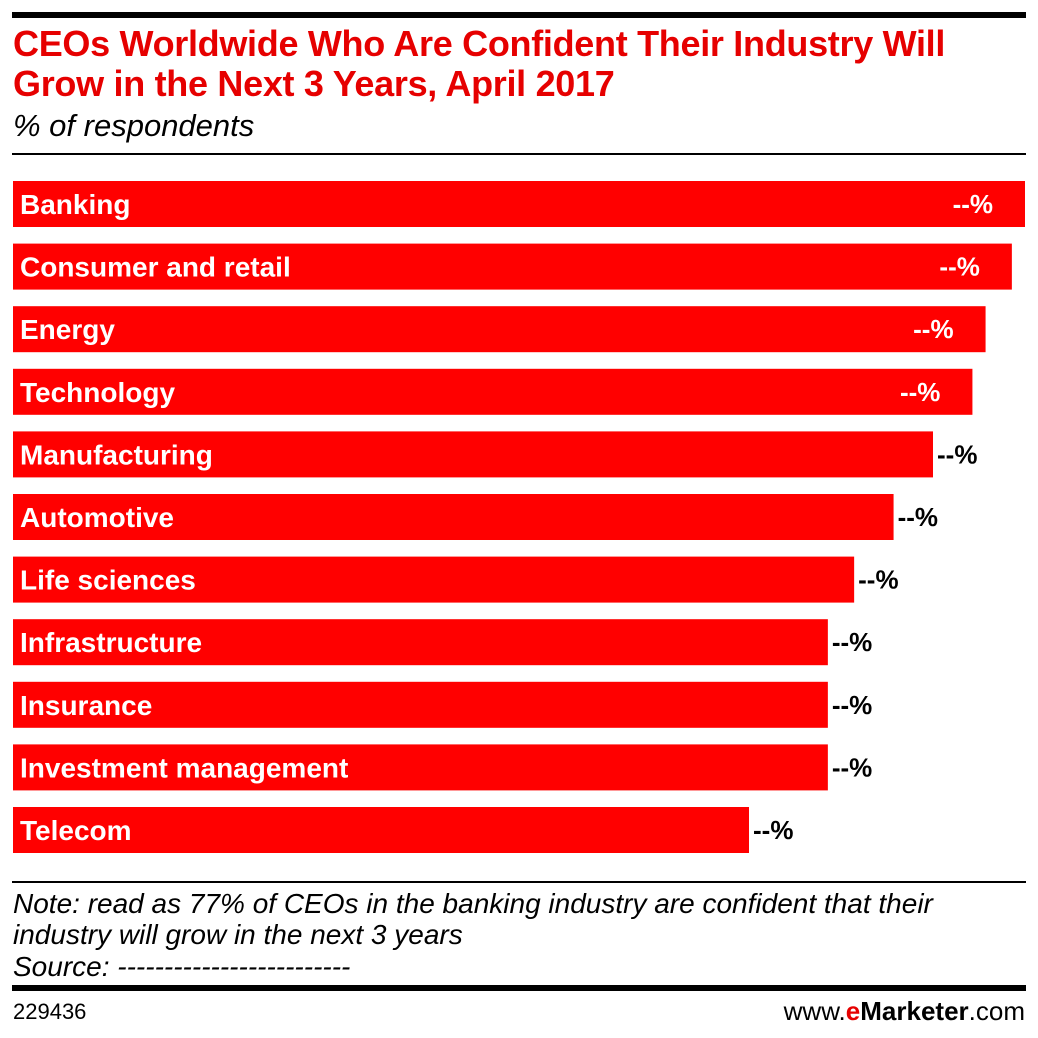  What do you see at coordinates (814, 1011) in the screenshot?
I see `brand-prefix: www.` at bounding box center [814, 1011].